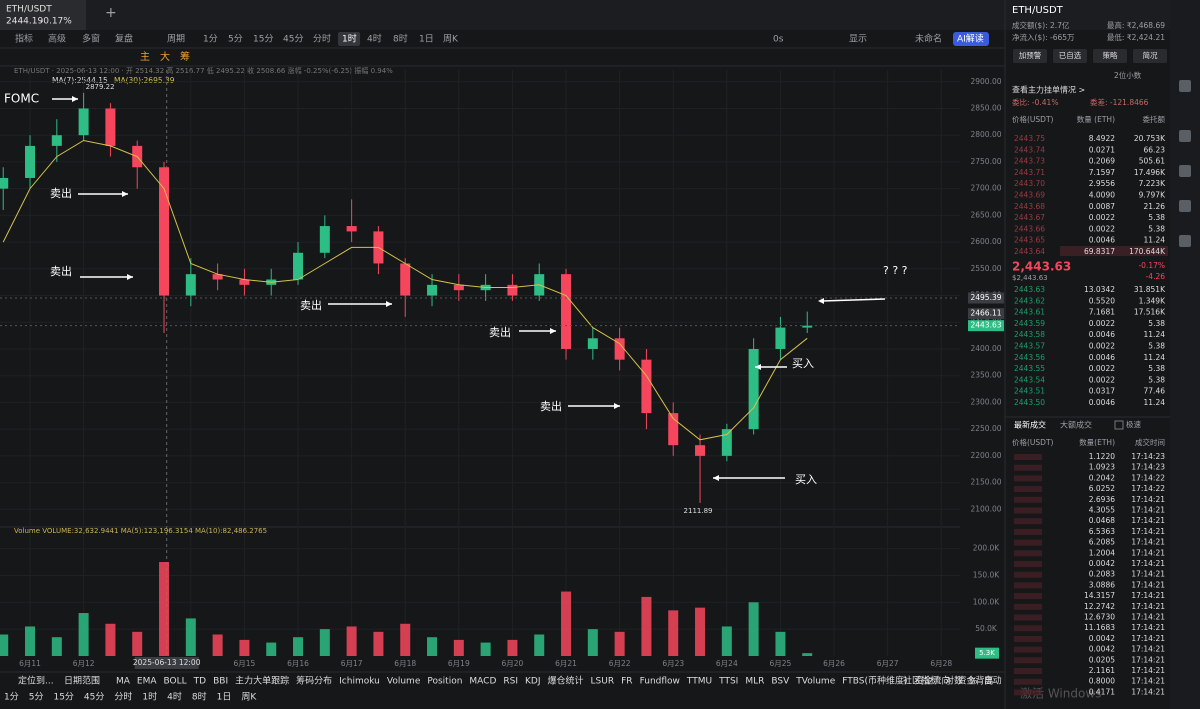 The width and height of the screenshot is (1200, 709). Describe the element at coordinates (444, 682) in the screenshot. I see `indicator-tab: Position` at that location.